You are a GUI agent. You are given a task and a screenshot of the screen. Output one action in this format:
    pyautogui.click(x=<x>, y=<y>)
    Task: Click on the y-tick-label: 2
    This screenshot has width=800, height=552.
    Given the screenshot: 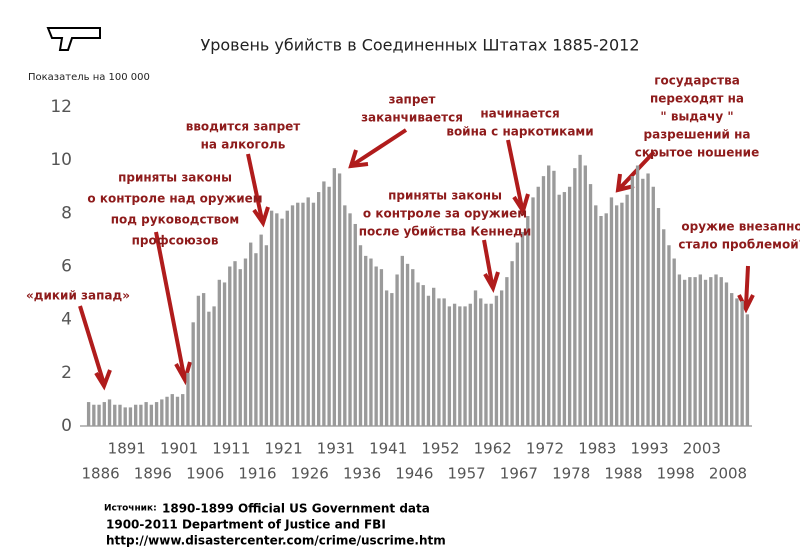 What is the action you would take?
    pyautogui.click(x=66, y=373)
    